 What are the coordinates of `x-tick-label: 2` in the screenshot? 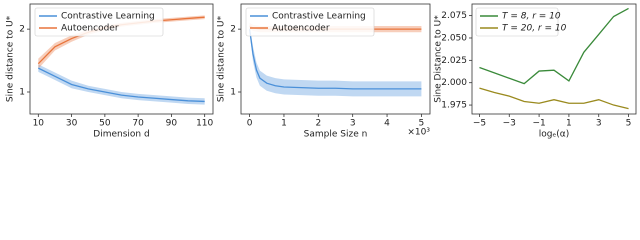 It's located at (318, 124).